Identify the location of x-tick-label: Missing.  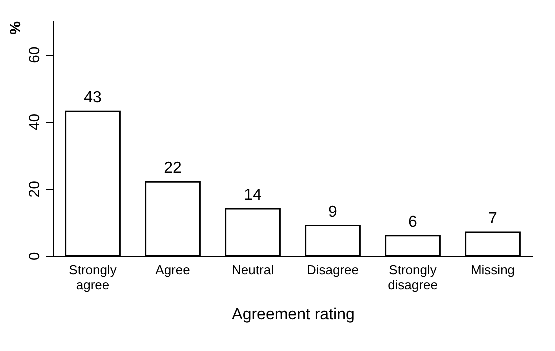
(493, 270).